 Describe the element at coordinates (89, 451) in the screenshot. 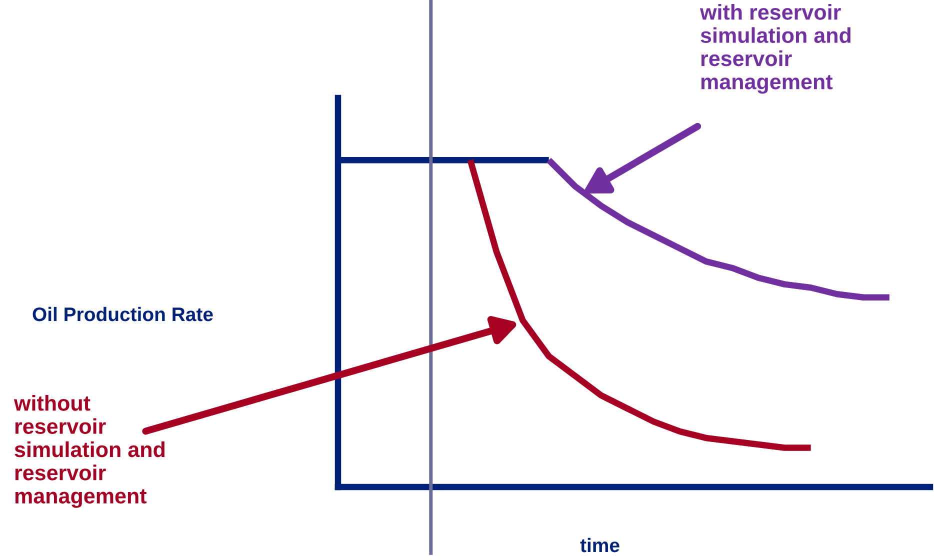

I see `text: without reservoir simulation and reservoir management` at that location.